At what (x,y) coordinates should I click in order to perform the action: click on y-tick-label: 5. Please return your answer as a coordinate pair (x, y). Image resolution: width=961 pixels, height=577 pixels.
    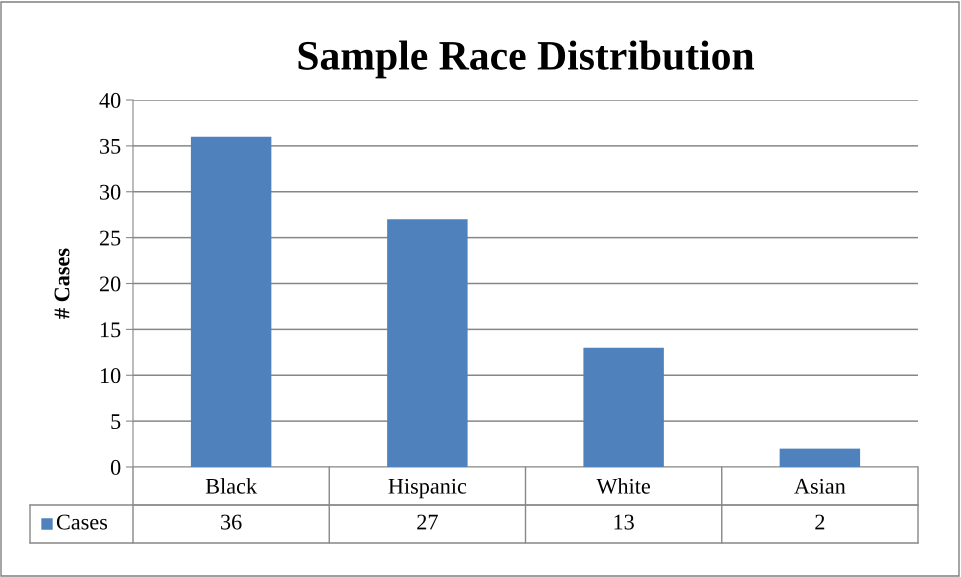
    Looking at the image, I should click on (115, 422).